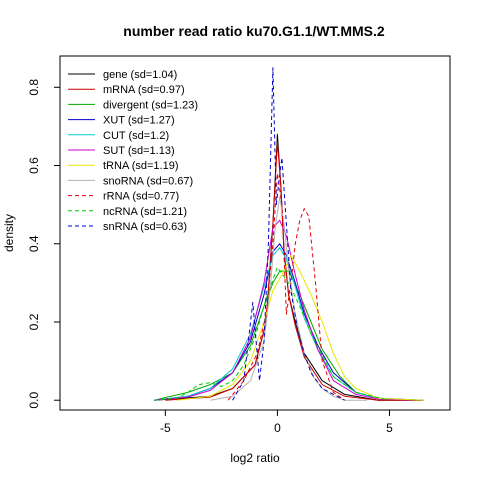 The height and width of the screenshot is (480, 480). Describe the element at coordinates (34, 243) in the screenshot. I see `y-tick-label: 0.4` at that location.